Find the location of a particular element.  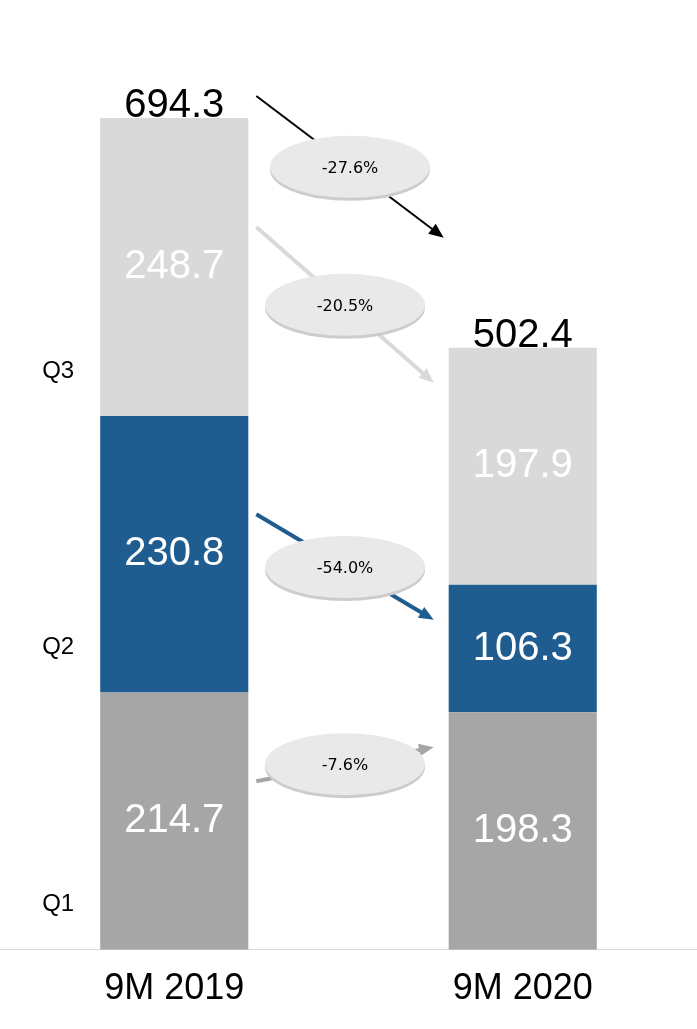

series-label: Q2 is located at coordinates (58, 646).